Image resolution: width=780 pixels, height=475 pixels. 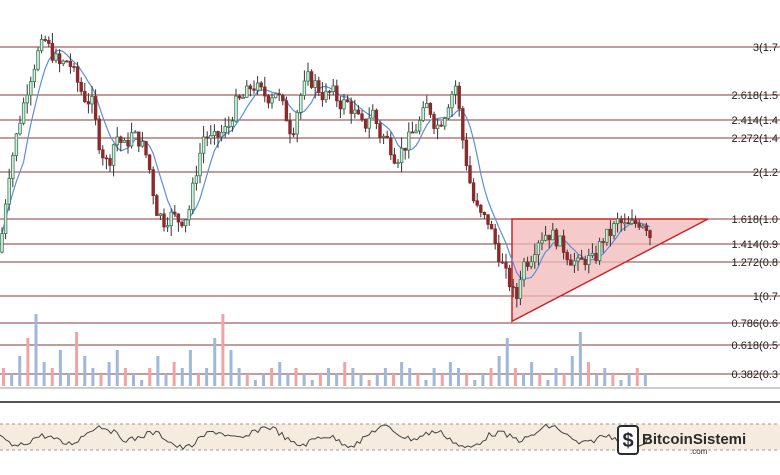 What do you see at coordinates (699, 451) in the screenshot?
I see `logo-sub: .com` at bounding box center [699, 451].